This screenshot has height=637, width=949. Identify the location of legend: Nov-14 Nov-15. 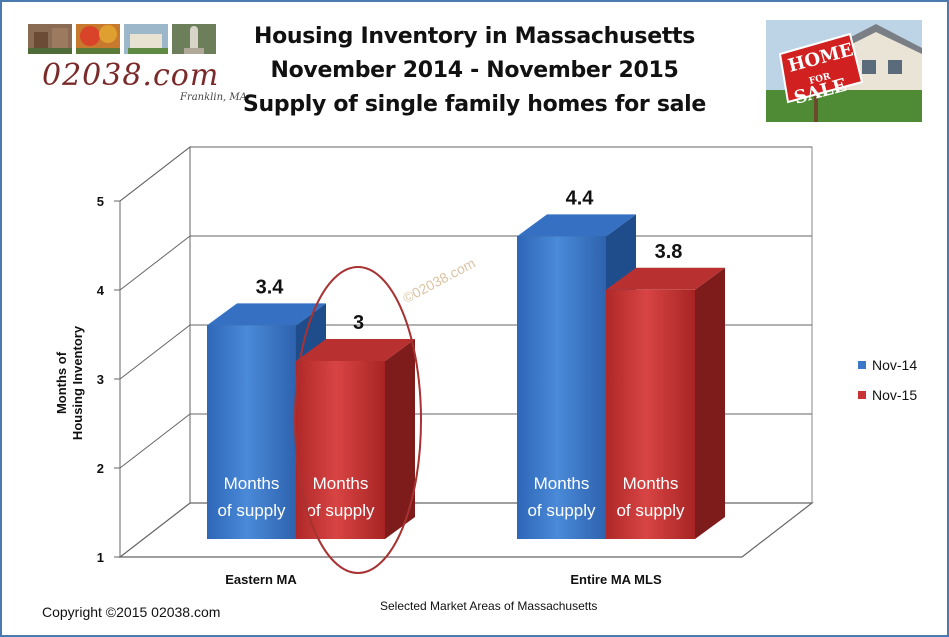
(887, 385).